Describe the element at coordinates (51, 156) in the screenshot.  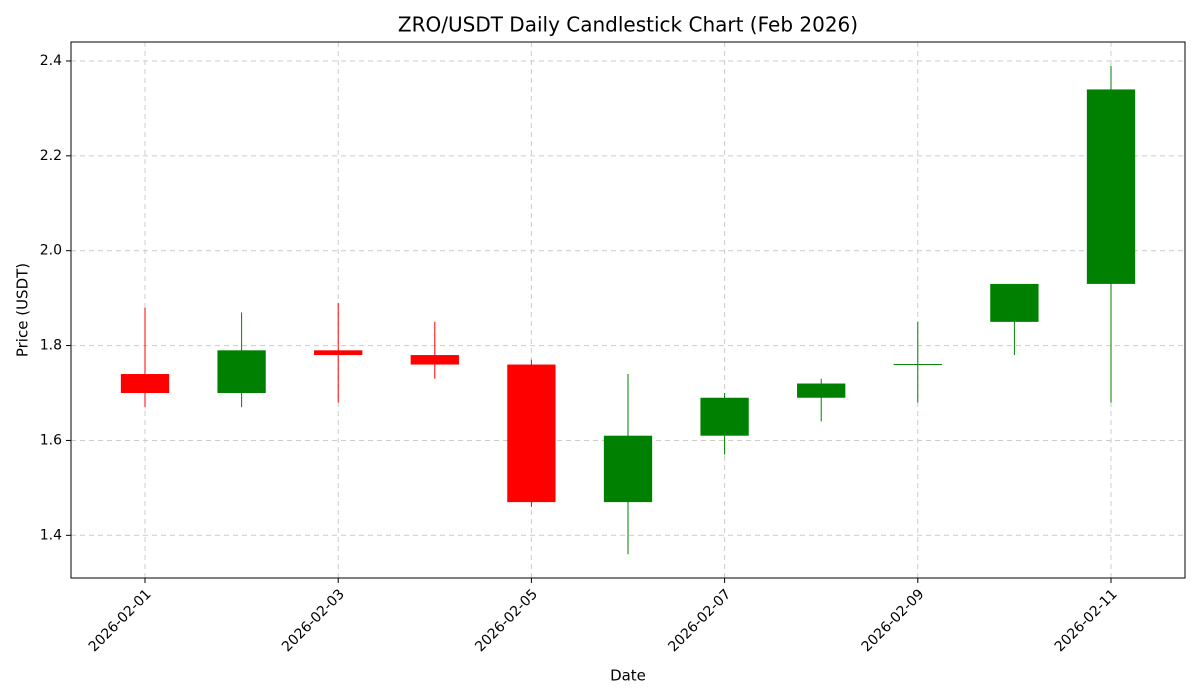
I see `y-tick-label: 2.2` at that location.